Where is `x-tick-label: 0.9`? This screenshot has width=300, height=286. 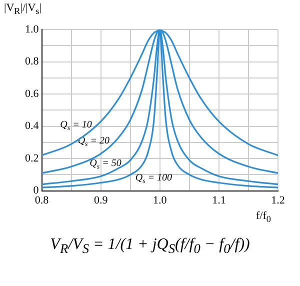
x-tick-label: 0.9 is located at coordinates (101, 200).